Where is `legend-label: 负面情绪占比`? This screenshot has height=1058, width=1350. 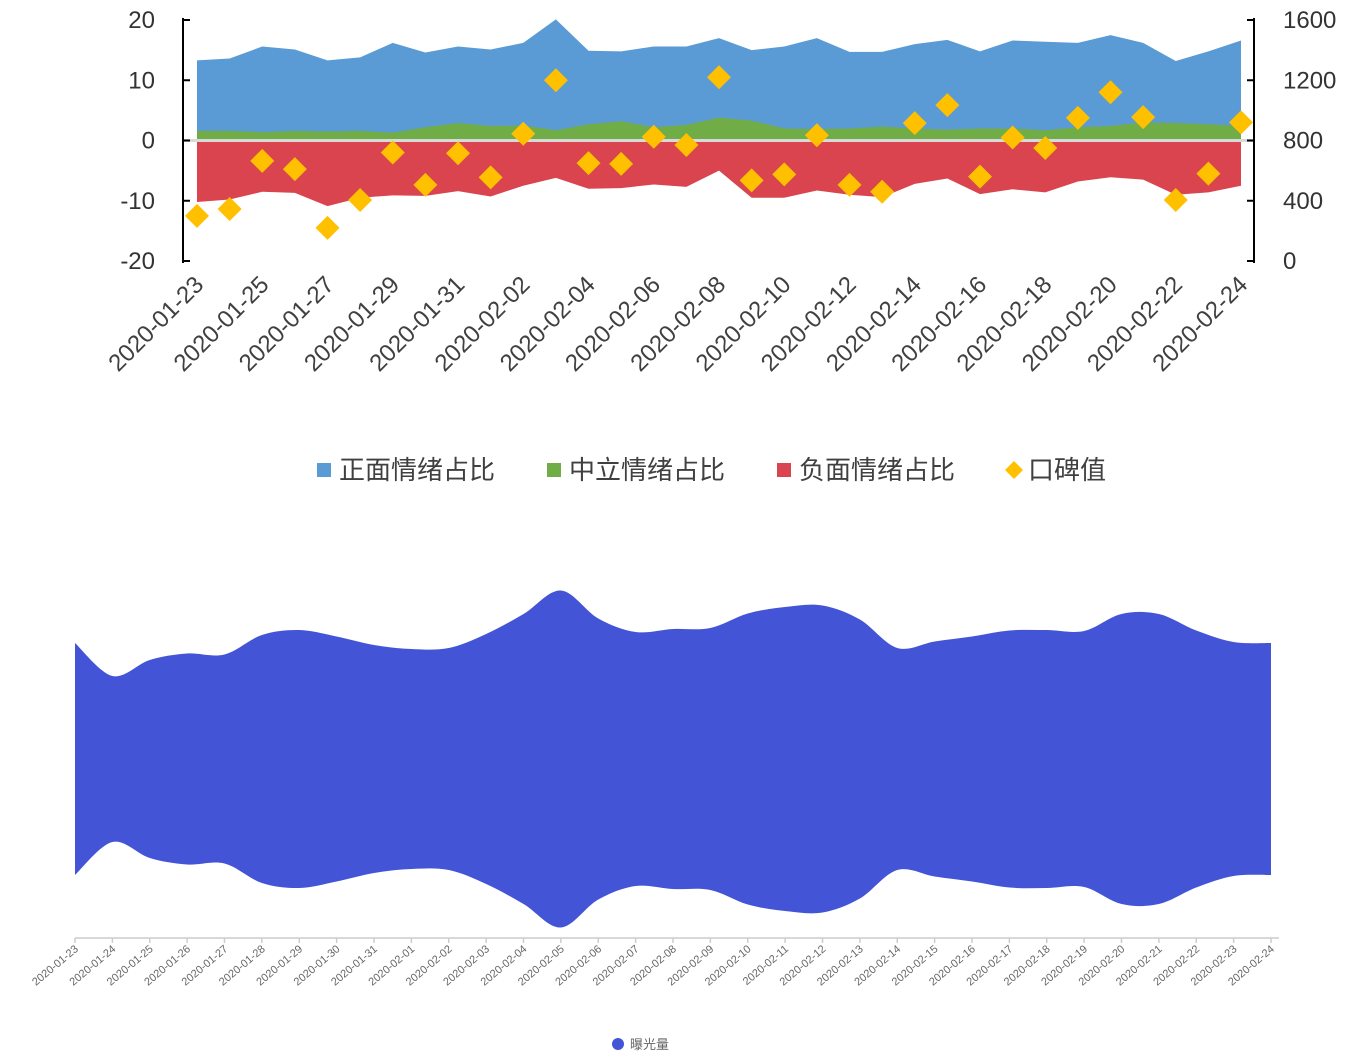 legend-label: 负面情绪占比 is located at coordinates (877, 470).